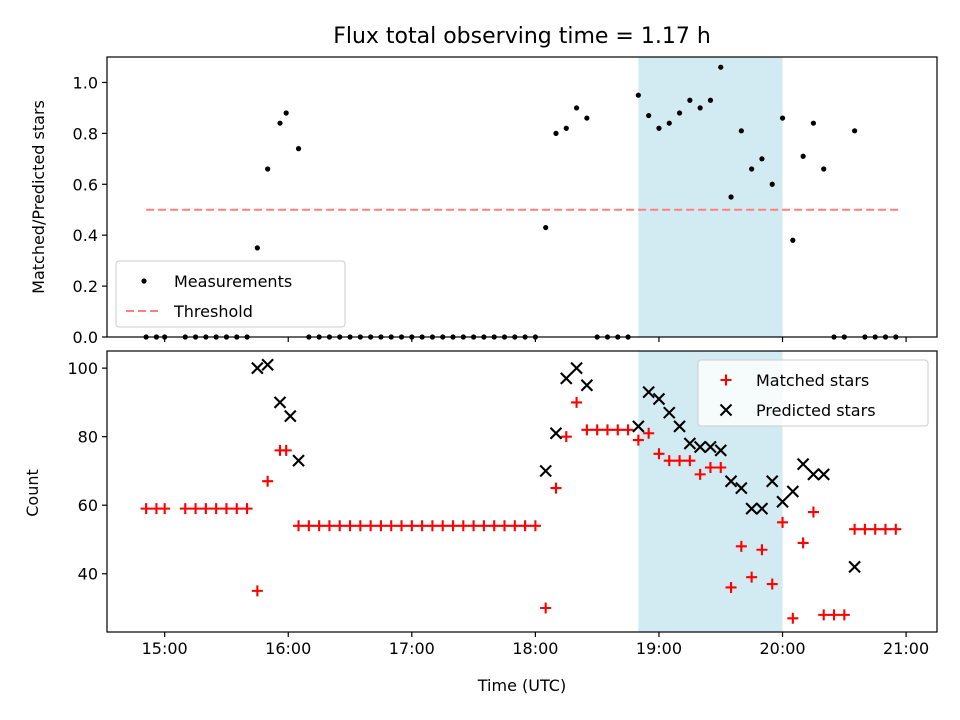 The image size is (960, 720). What do you see at coordinates (522, 36) in the screenshot?
I see `chart-title: Flux total observing time = 1.17 h` at bounding box center [522, 36].